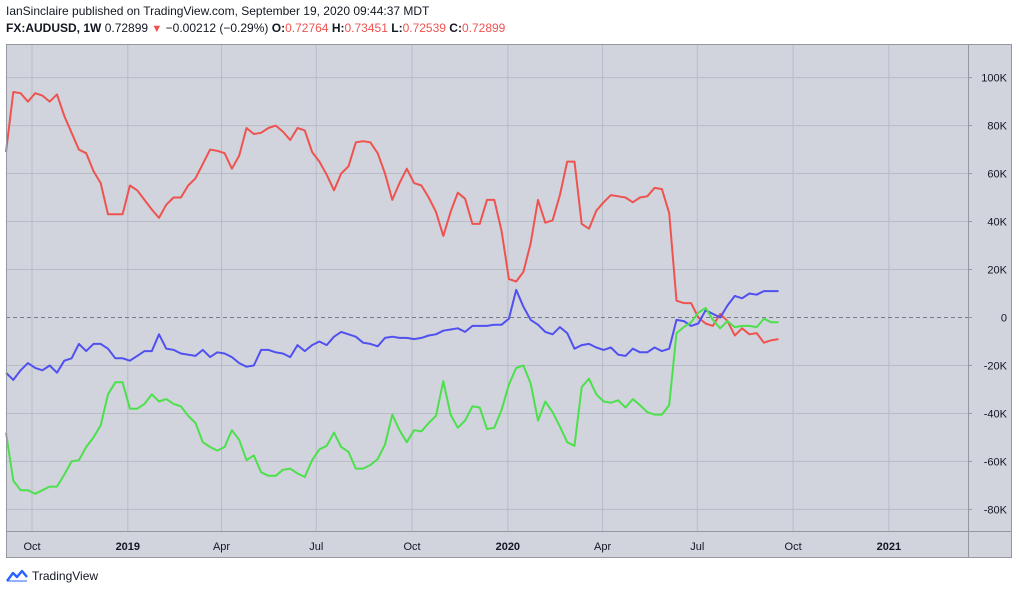  What do you see at coordinates (65, 576) in the screenshot?
I see `brand-label: TradingView` at bounding box center [65, 576].